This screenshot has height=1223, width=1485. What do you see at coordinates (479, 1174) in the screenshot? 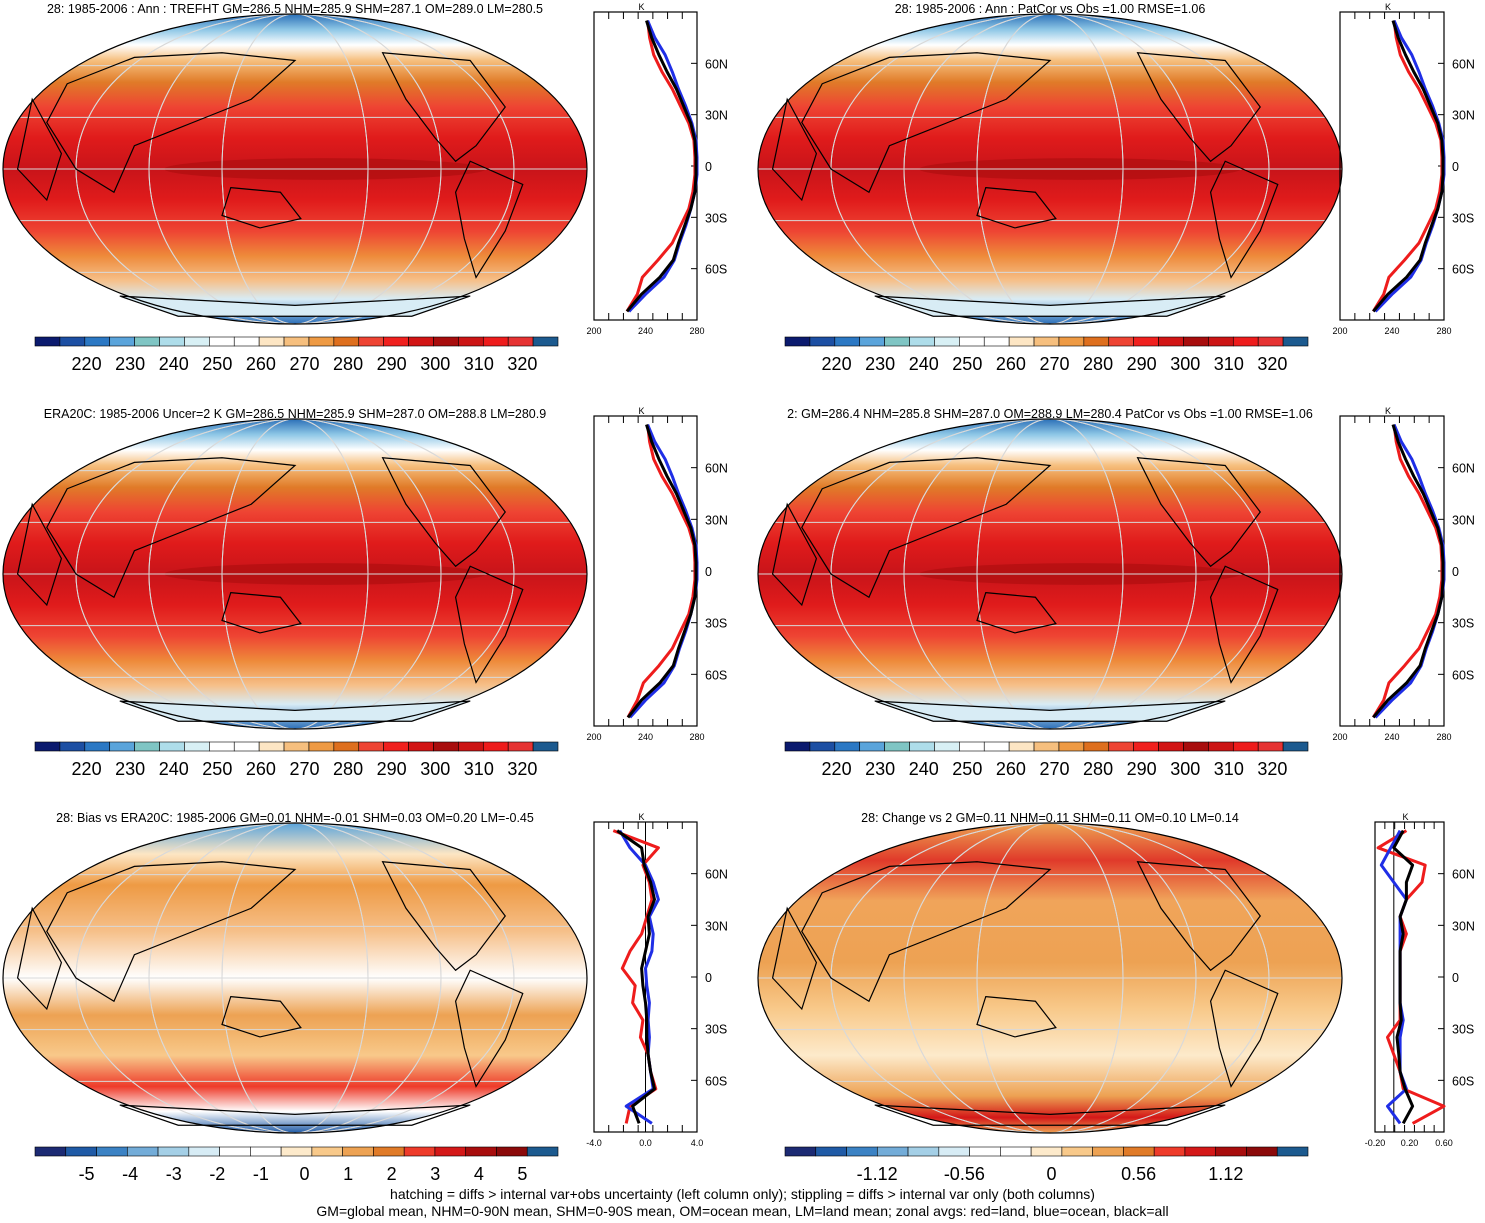
I see `colorbar-label: 4` at bounding box center [479, 1174].